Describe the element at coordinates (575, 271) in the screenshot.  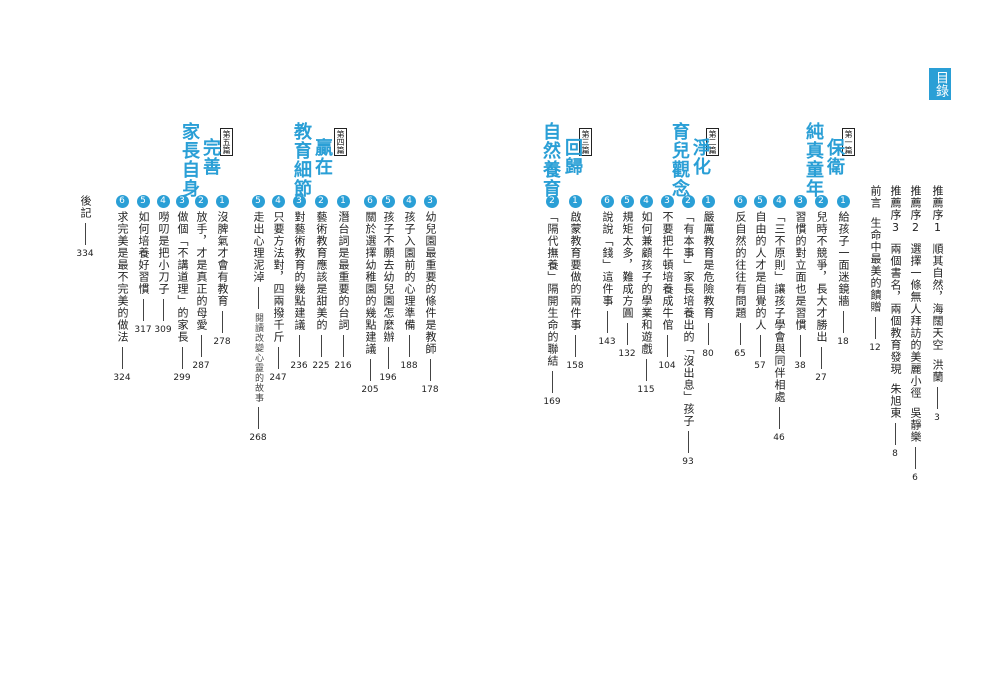
I see `chapter-title: 啟蒙教育要做的兩件事` at that location.